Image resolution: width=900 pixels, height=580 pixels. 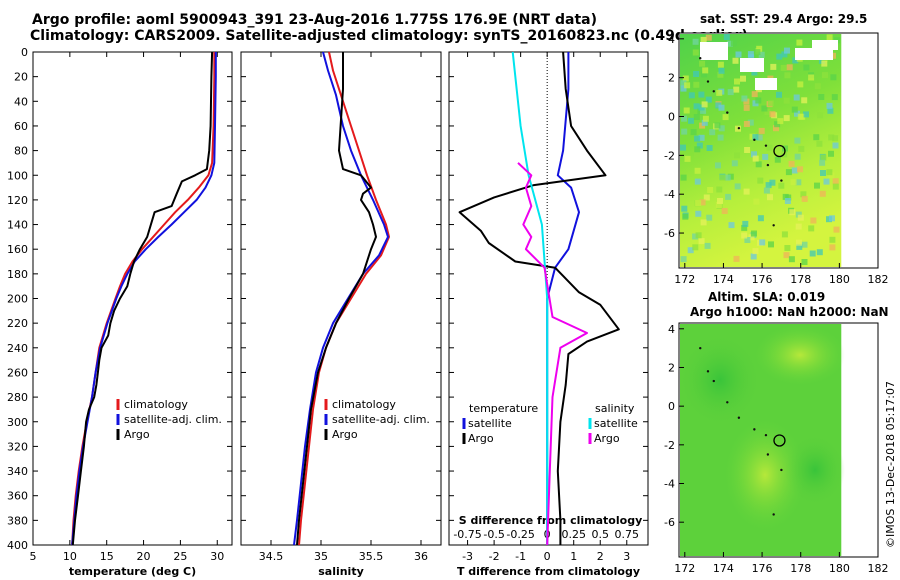 I want to click on x-tick-label-temp: 10, so click(x=70, y=556).